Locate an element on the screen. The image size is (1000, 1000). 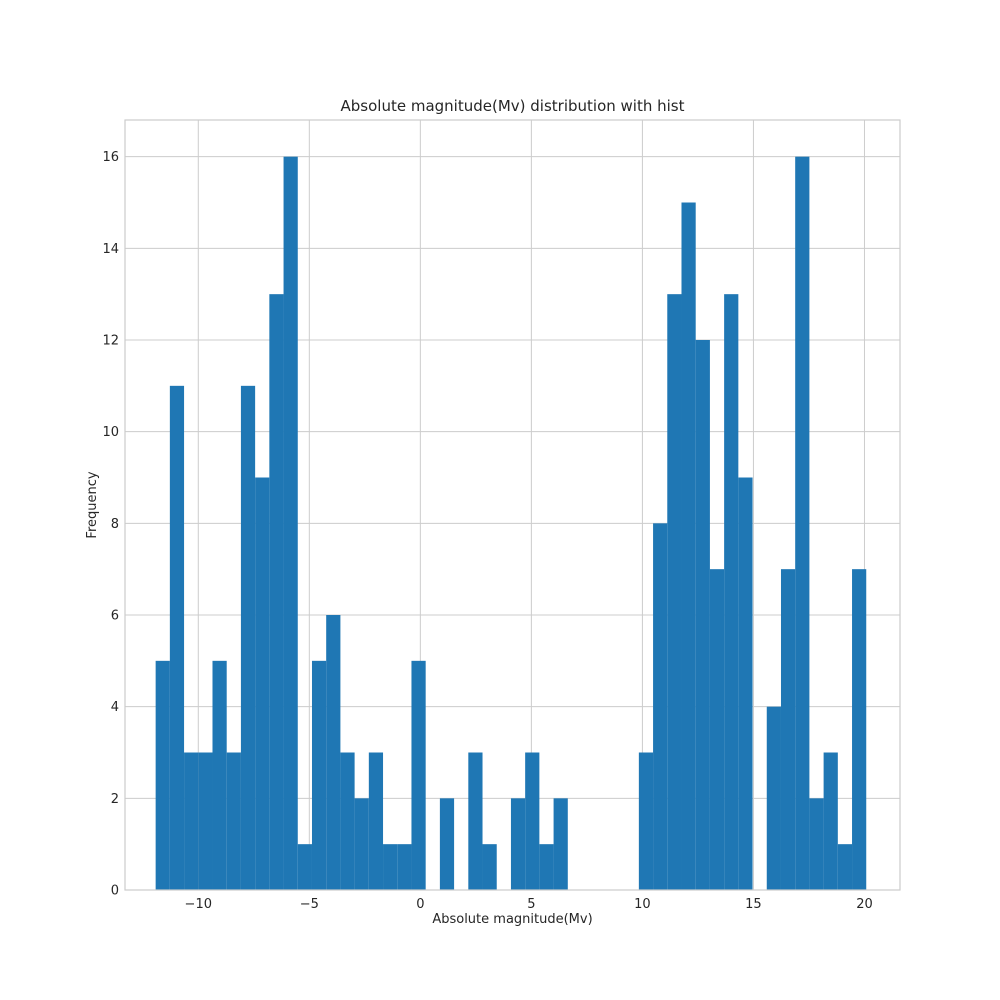
x-axis-title: Absolute magnitude(Mv) is located at coordinates (512, 919).